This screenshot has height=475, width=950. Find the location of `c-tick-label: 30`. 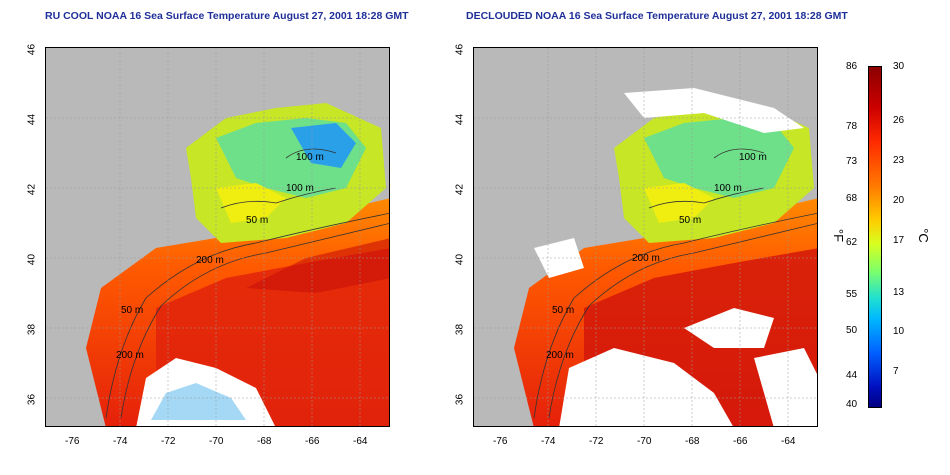

c-tick-label: 30 is located at coordinates (899, 66).